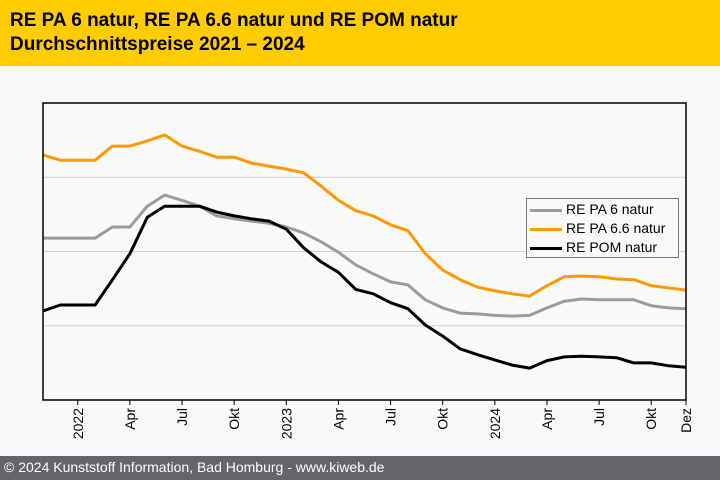 The width and height of the screenshot is (720, 480). What do you see at coordinates (686, 420) in the screenshot?
I see `x-tick-label: Dez` at bounding box center [686, 420].